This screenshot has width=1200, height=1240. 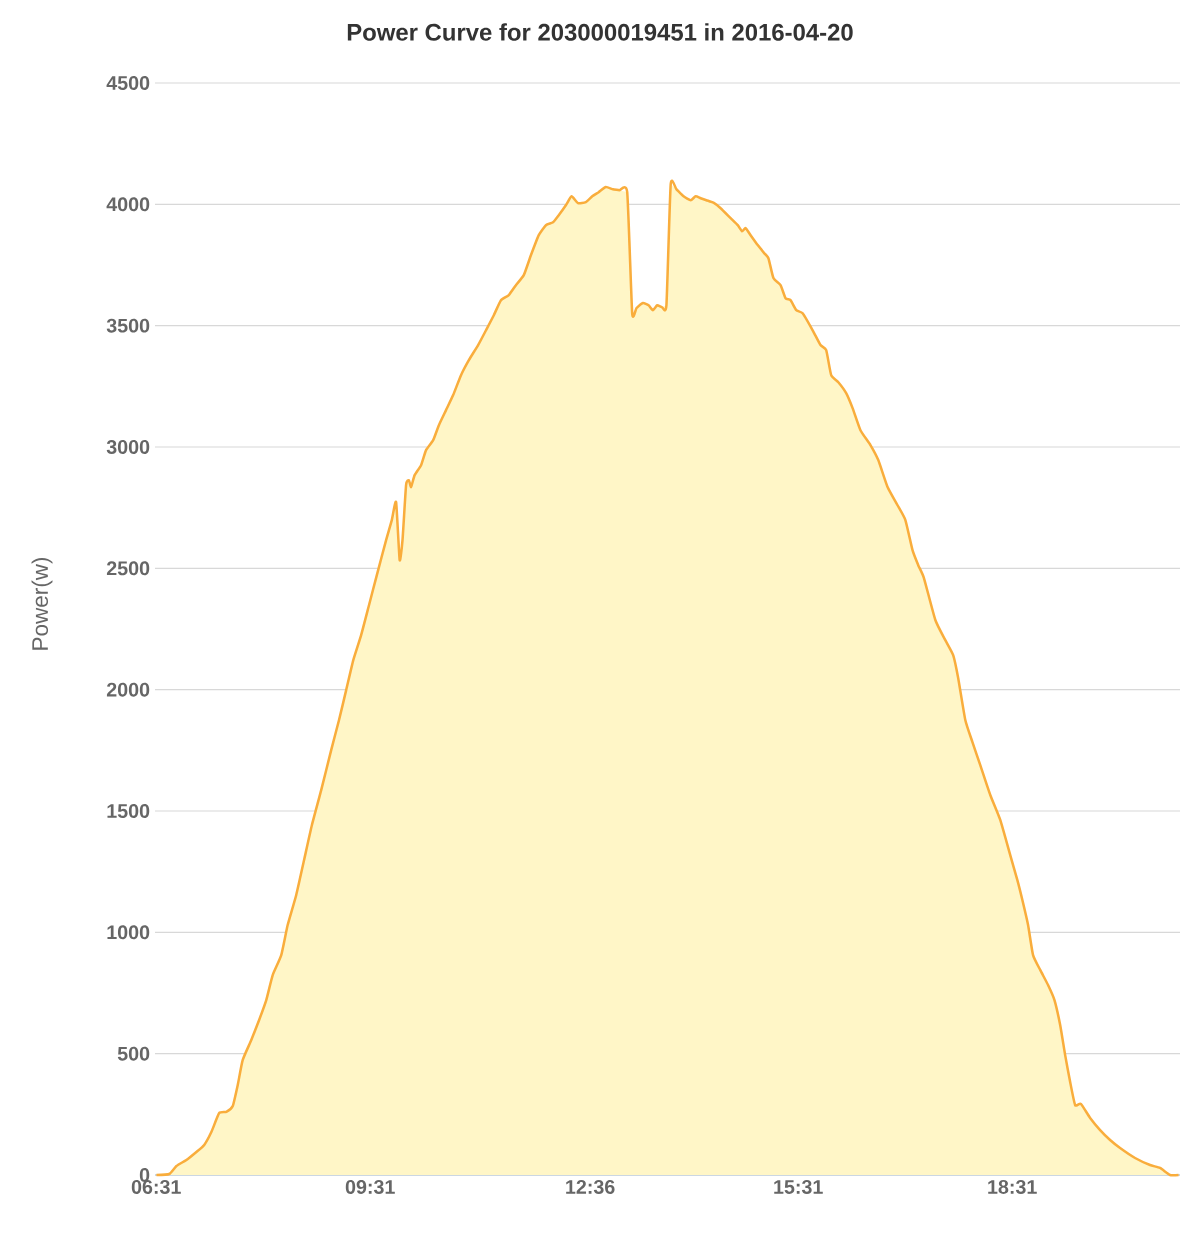 I want to click on y-tick-label: 2000, so click(x=128, y=689).